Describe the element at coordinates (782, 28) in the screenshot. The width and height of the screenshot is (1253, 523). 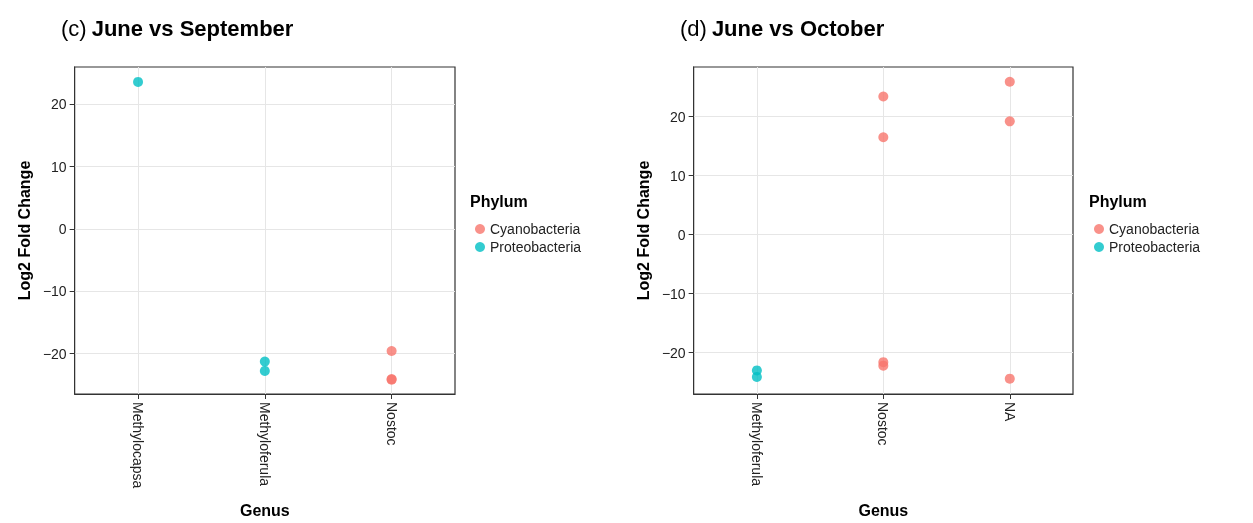
I see `chart-title: (d) June vs October` at that location.